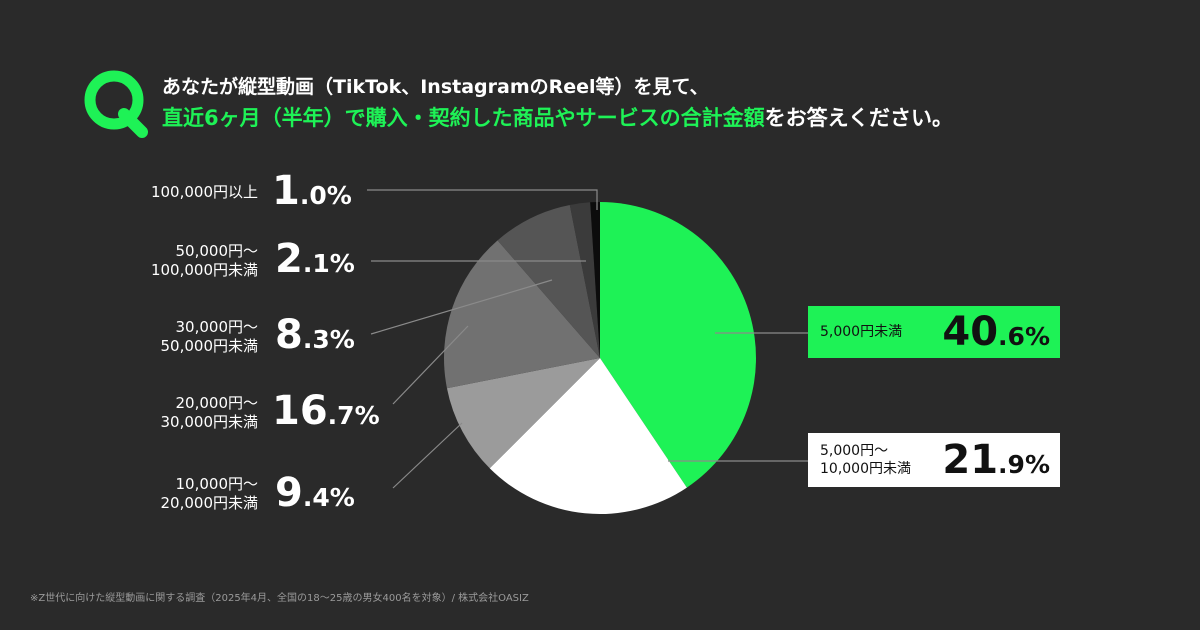  Describe the element at coordinates (315, 493) in the screenshot. I see `slice-percent-2: 9.4%` at that location.